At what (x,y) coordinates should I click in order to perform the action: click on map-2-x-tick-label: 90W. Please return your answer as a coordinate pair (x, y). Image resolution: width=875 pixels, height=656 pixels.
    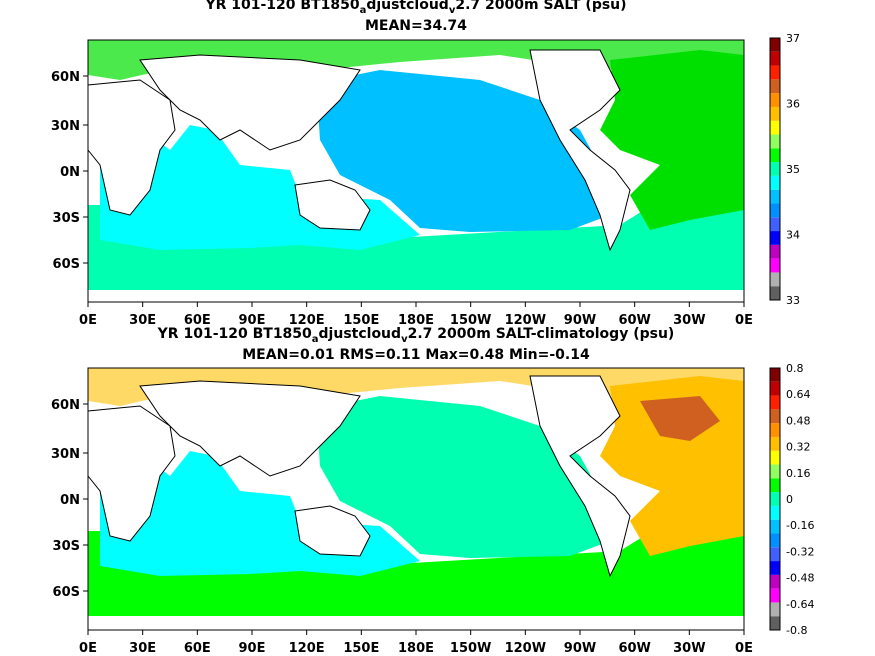
    Looking at the image, I should click on (580, 648).